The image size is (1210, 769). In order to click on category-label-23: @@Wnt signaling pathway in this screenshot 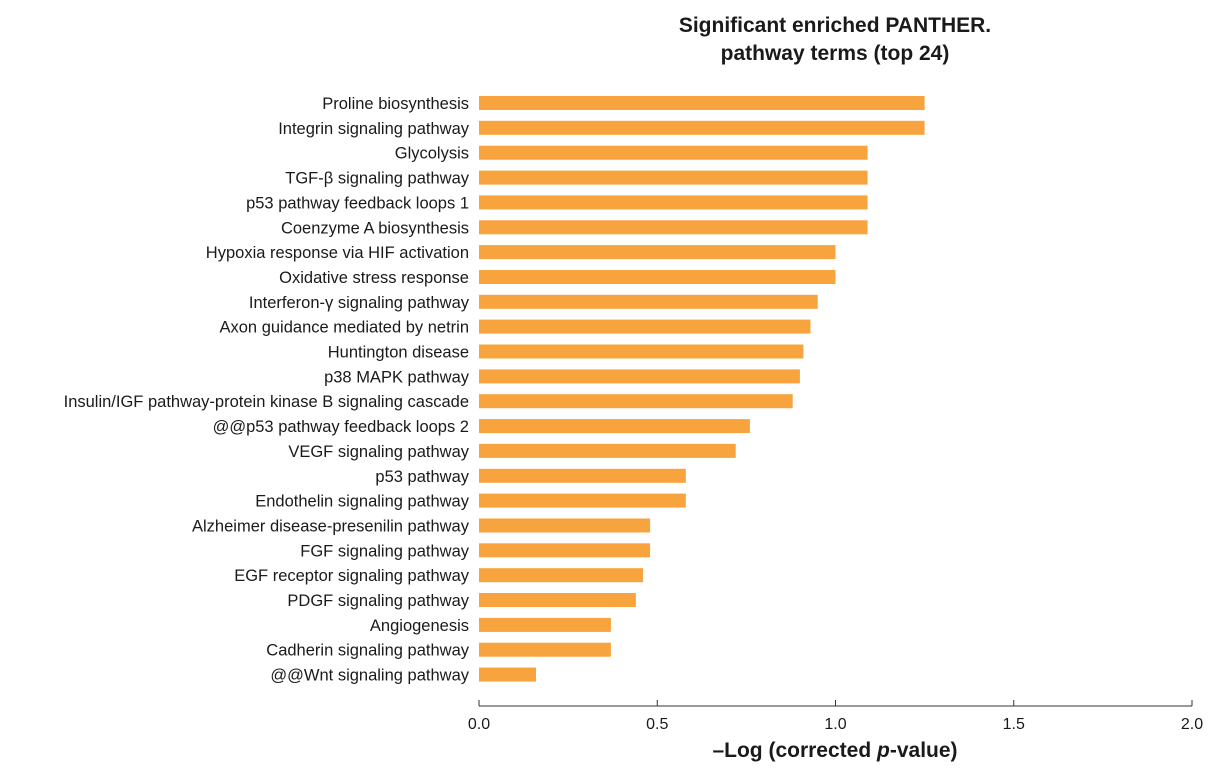, I will do `click(369, 676)`.